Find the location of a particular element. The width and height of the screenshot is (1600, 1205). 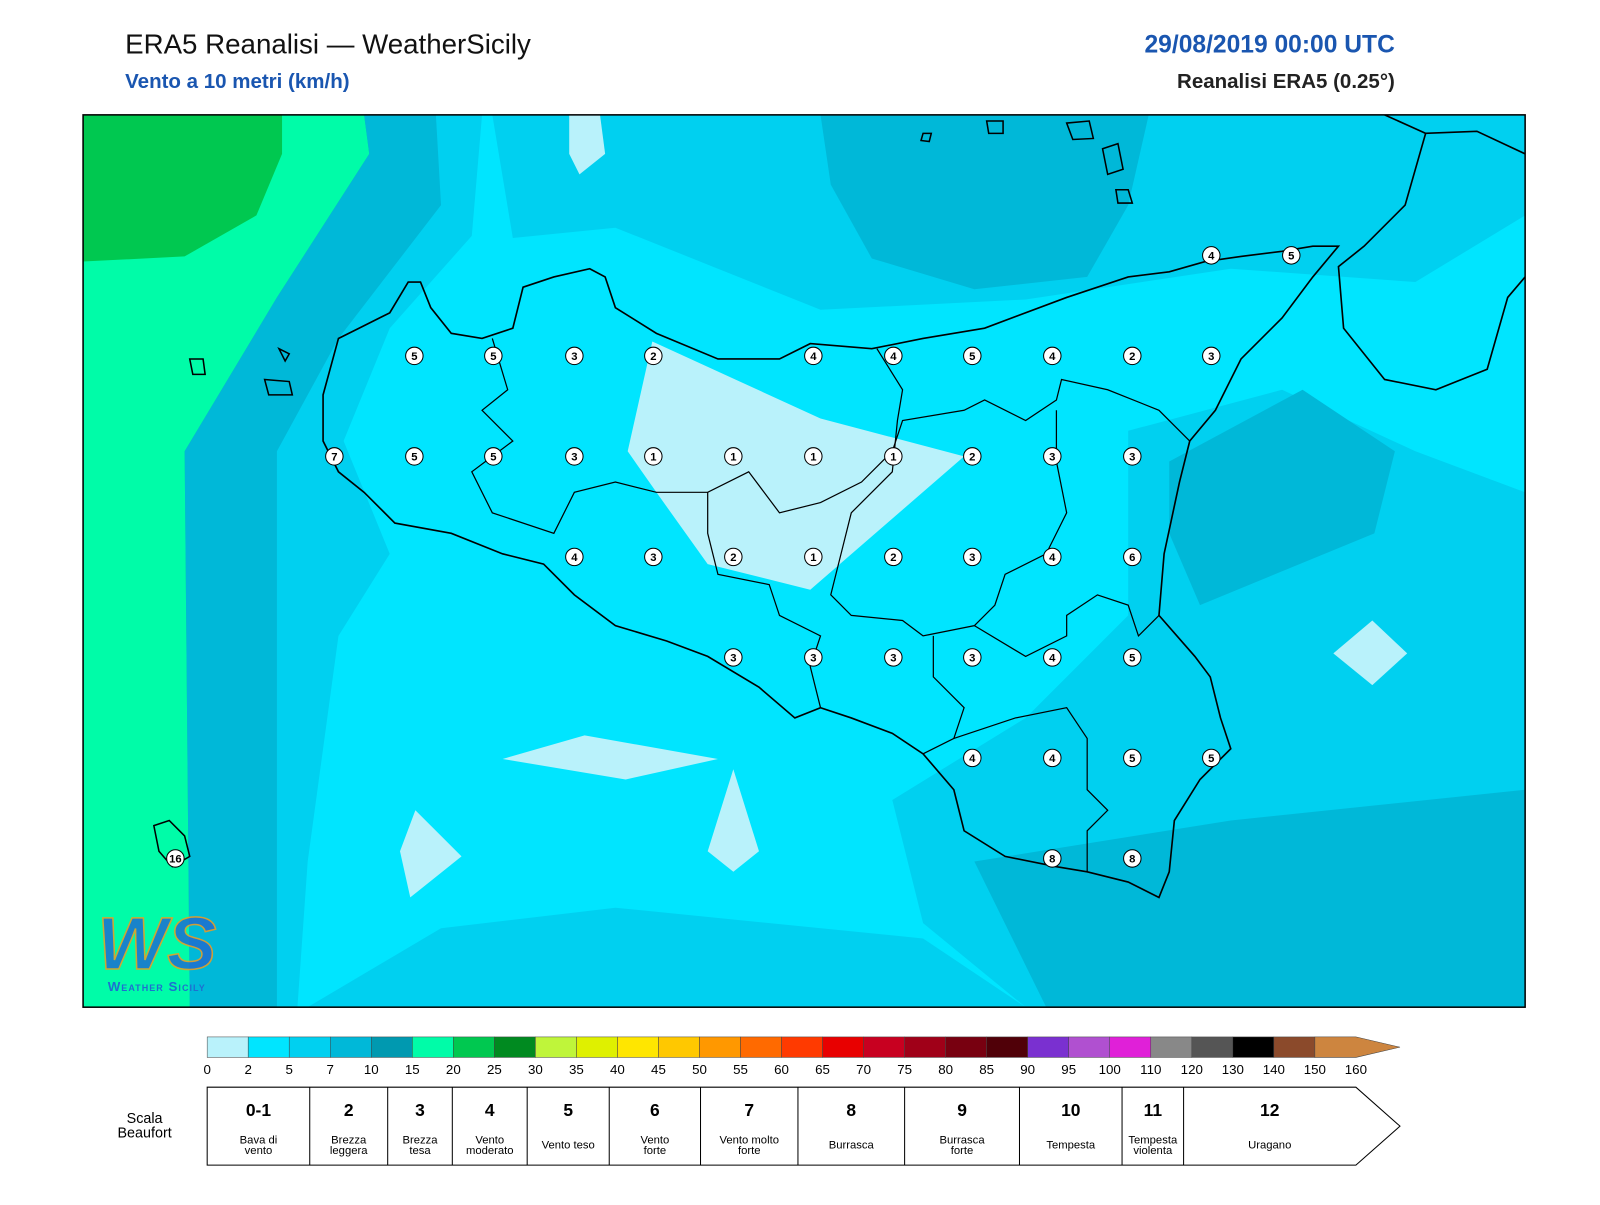

beaufort-label: Vento molto is located at coordinates (749, 1141).